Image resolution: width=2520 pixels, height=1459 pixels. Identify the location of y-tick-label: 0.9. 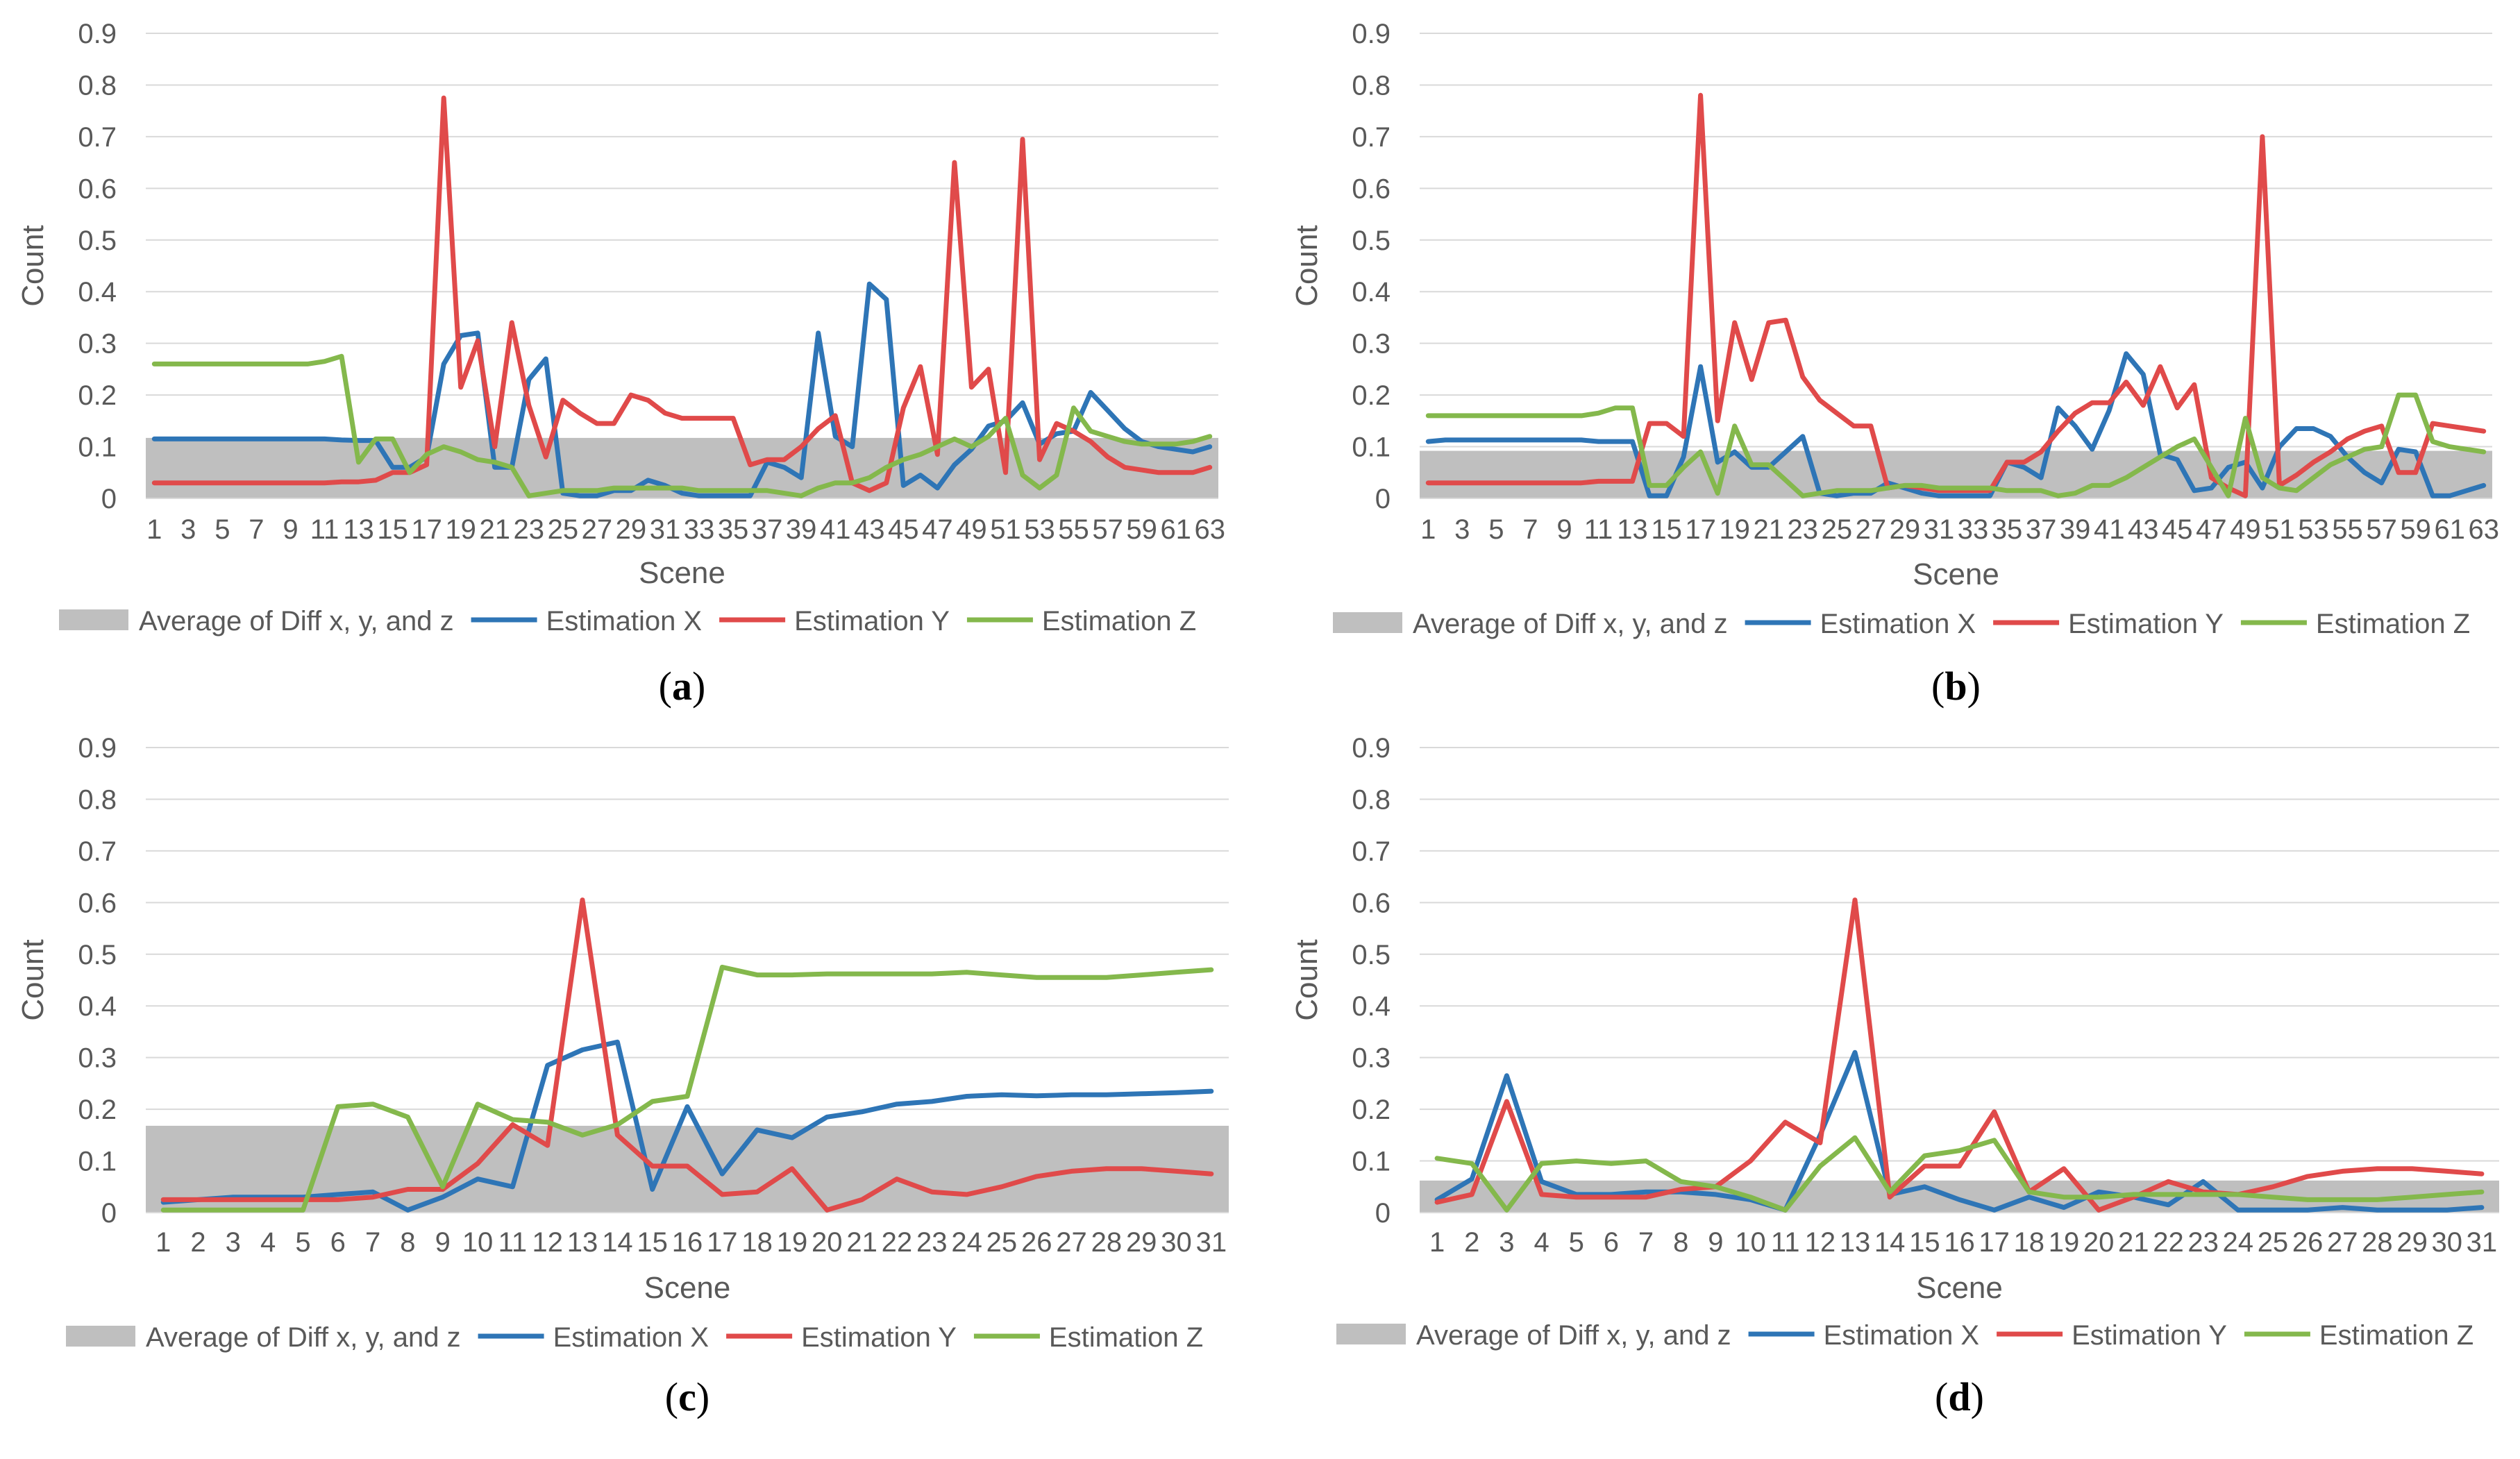
(98, 748).